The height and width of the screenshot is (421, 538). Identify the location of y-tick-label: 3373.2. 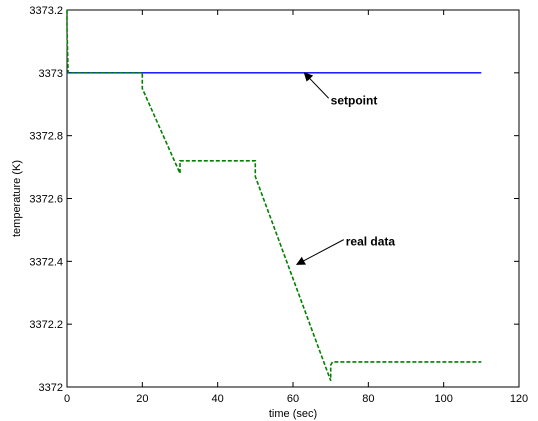
(46, 11).